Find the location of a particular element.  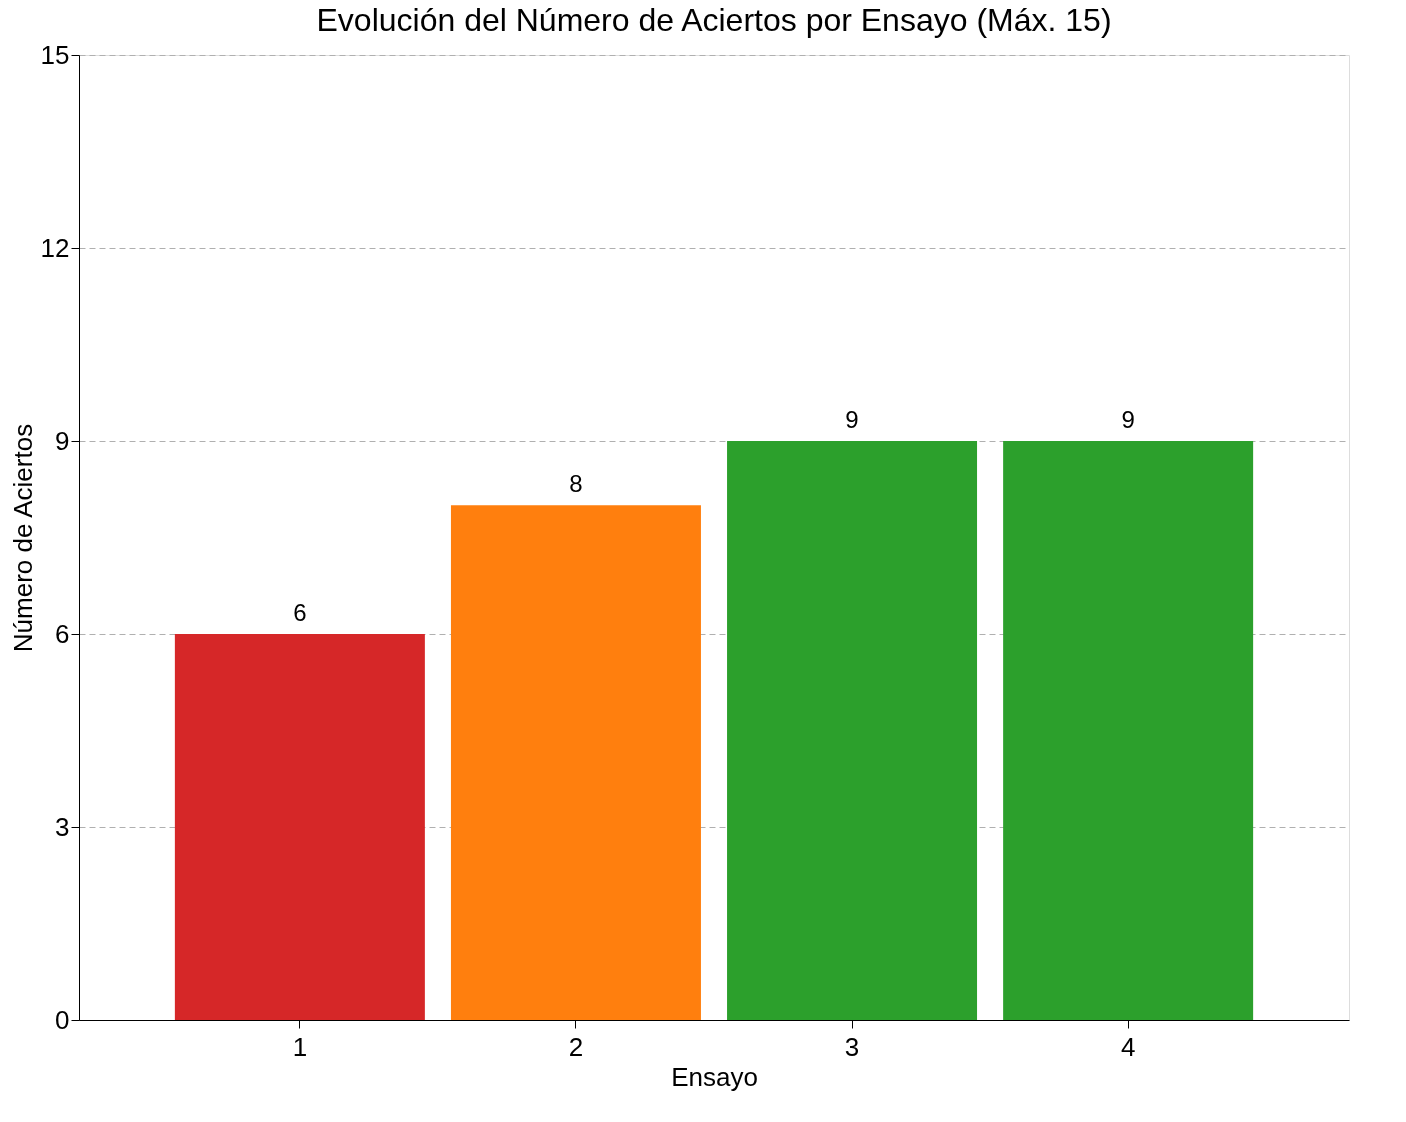

y-tick-label: 9 is located at coordinates (62, 440).